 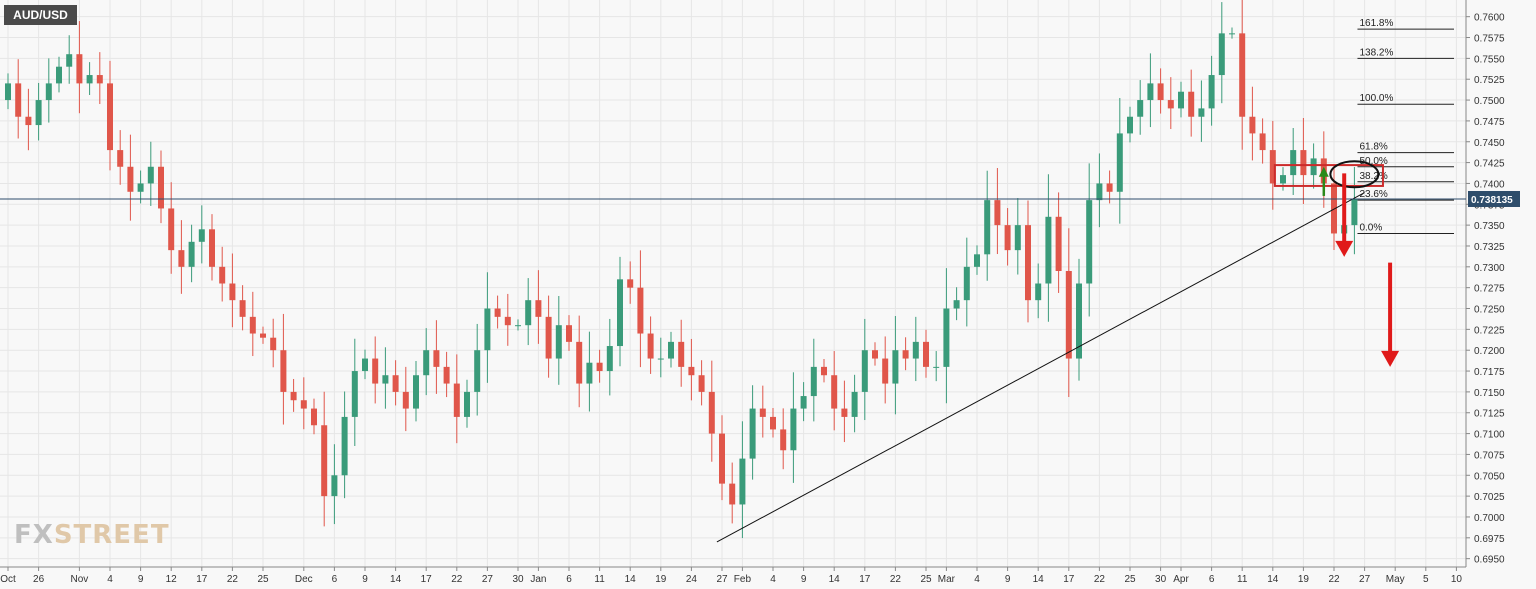 What do you see at coordinates (172, 579) in the screenshot?
I see `x-tick-label: 12` at bounding box center [172, 579].